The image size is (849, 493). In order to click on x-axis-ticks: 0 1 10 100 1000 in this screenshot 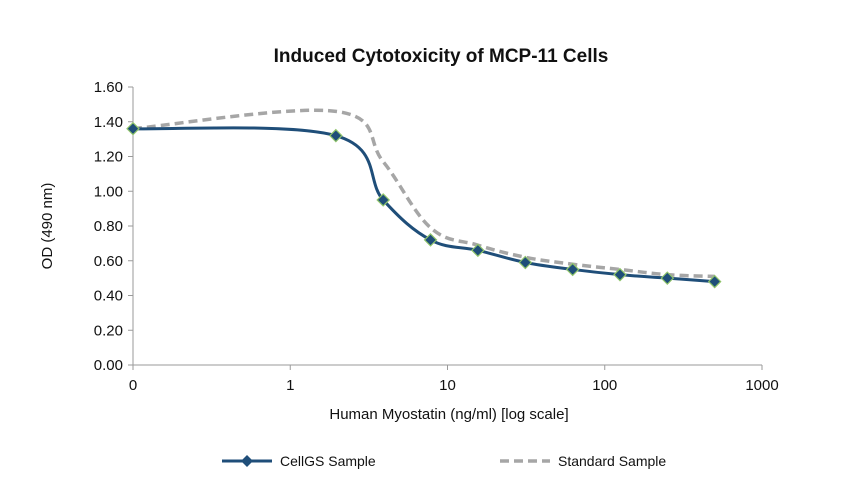, I will do `click(454, 379)`.